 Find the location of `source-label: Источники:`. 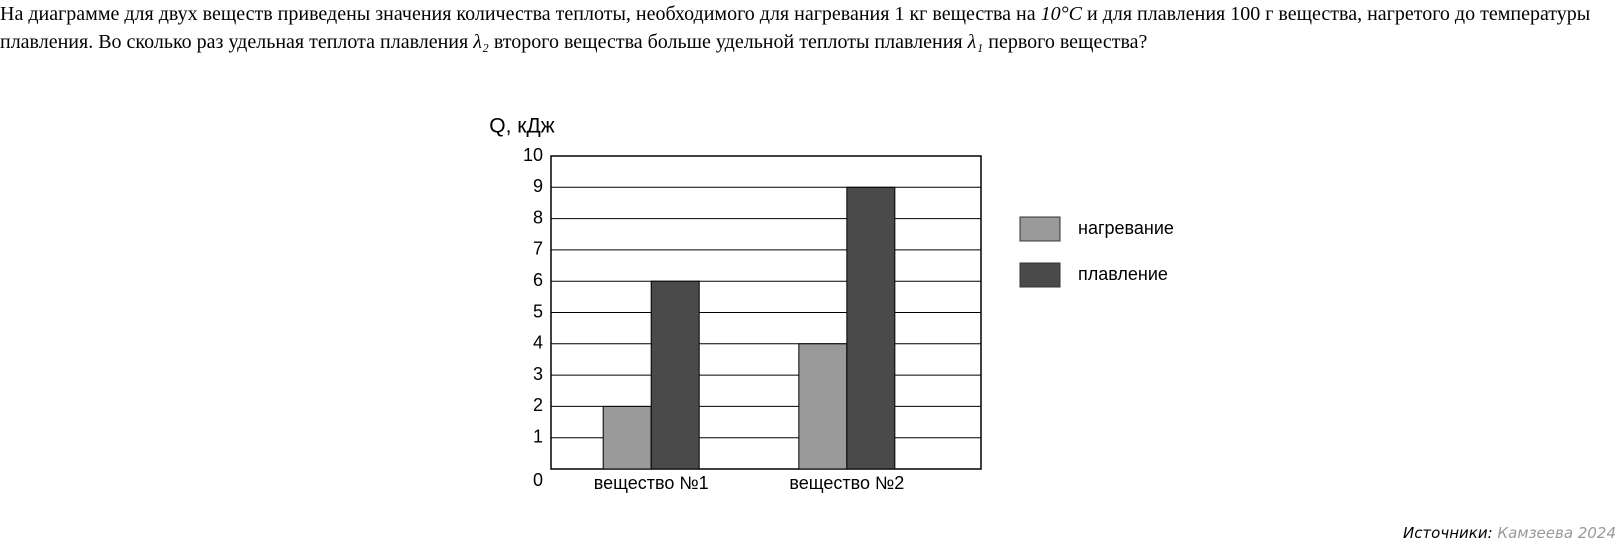

source-label: Источники: is located at coordinates (1447, 533).